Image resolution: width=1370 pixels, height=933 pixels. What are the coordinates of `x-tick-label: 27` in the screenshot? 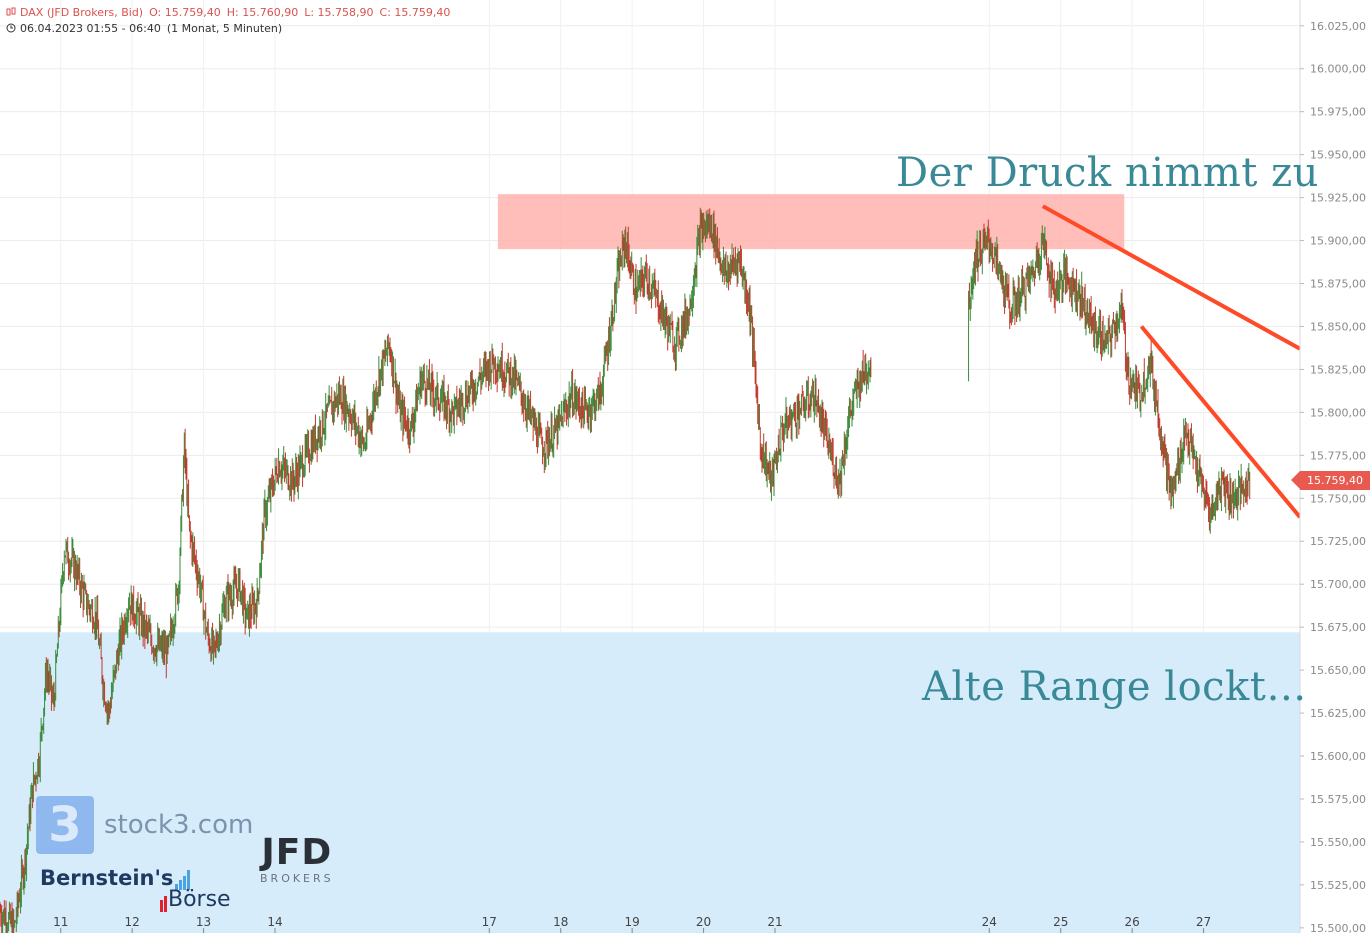 It's located at (1203, 922).